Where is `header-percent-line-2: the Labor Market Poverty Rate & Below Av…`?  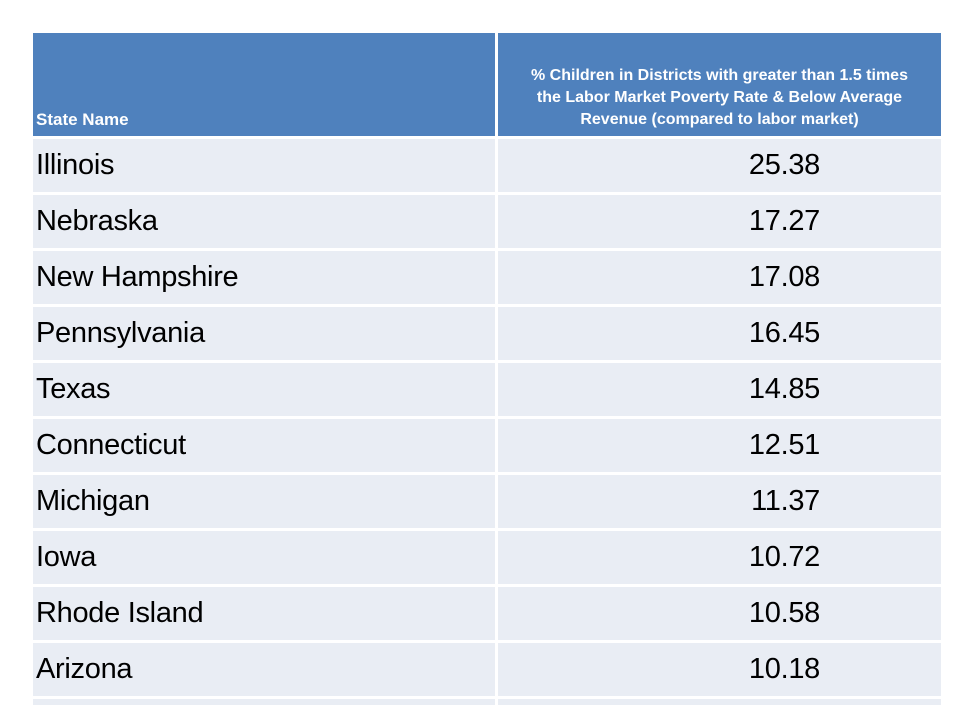 header-percent-line-2: the Labor Market Poverty Rate & Below Av… is located at coordinates (719, 97).